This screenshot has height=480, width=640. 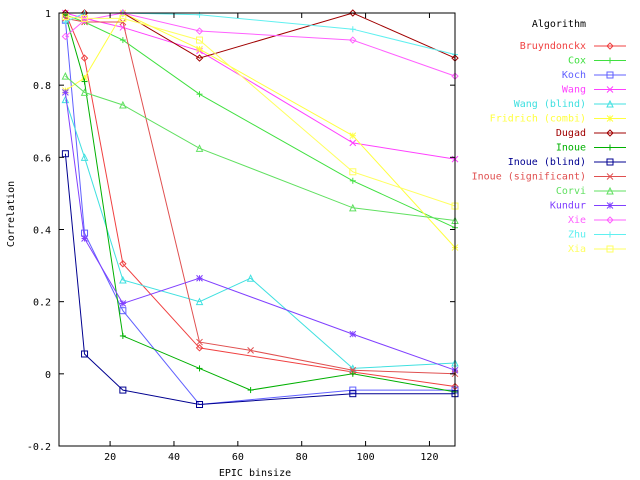 What do you see at coordinates (366, 457) in the screenshot?
I see `x-tick-label: 100` at bounding box center [366, 457].